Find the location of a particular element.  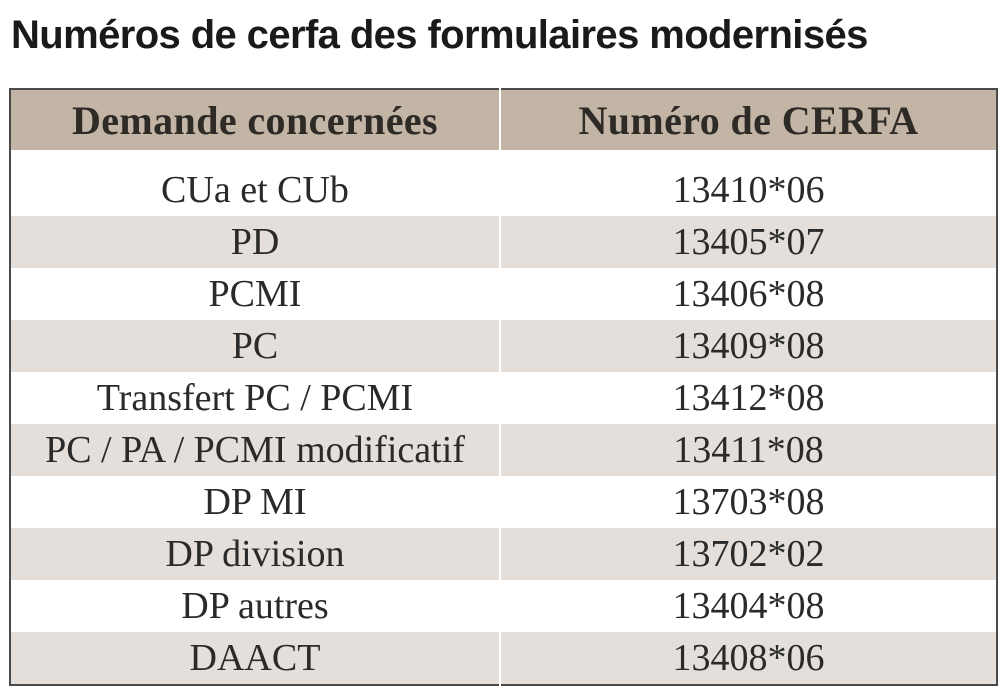

table-header: Demande concernées Numéro de CERFA is located at coordinates (503, 119).